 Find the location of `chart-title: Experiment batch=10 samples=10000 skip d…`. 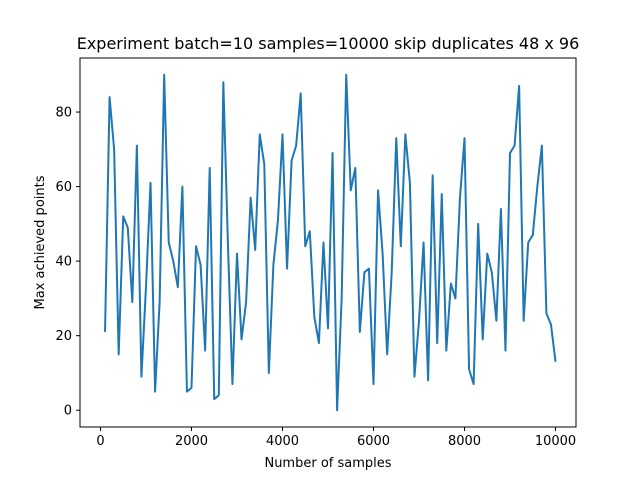

chart-title: Experiment batch=10 samples=10000 skip d… is located at coordinates (328, 43).